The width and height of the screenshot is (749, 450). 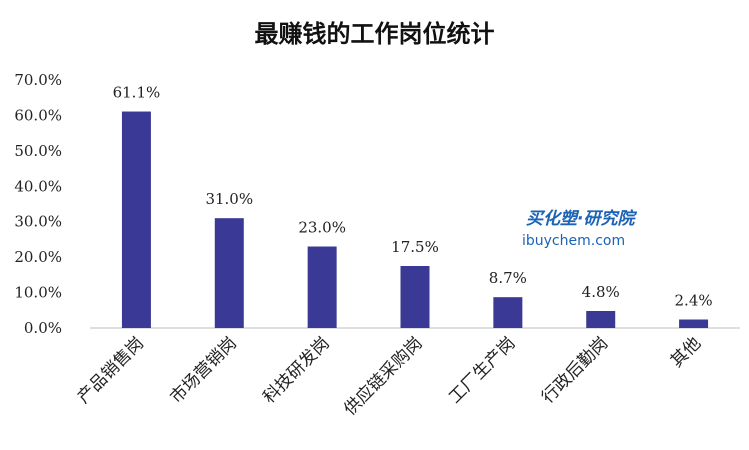 What do you see at coordinates (383, 376) in the screenshot?
I see `category-label: 供应链采购岗` at bounding box center [383, 376].